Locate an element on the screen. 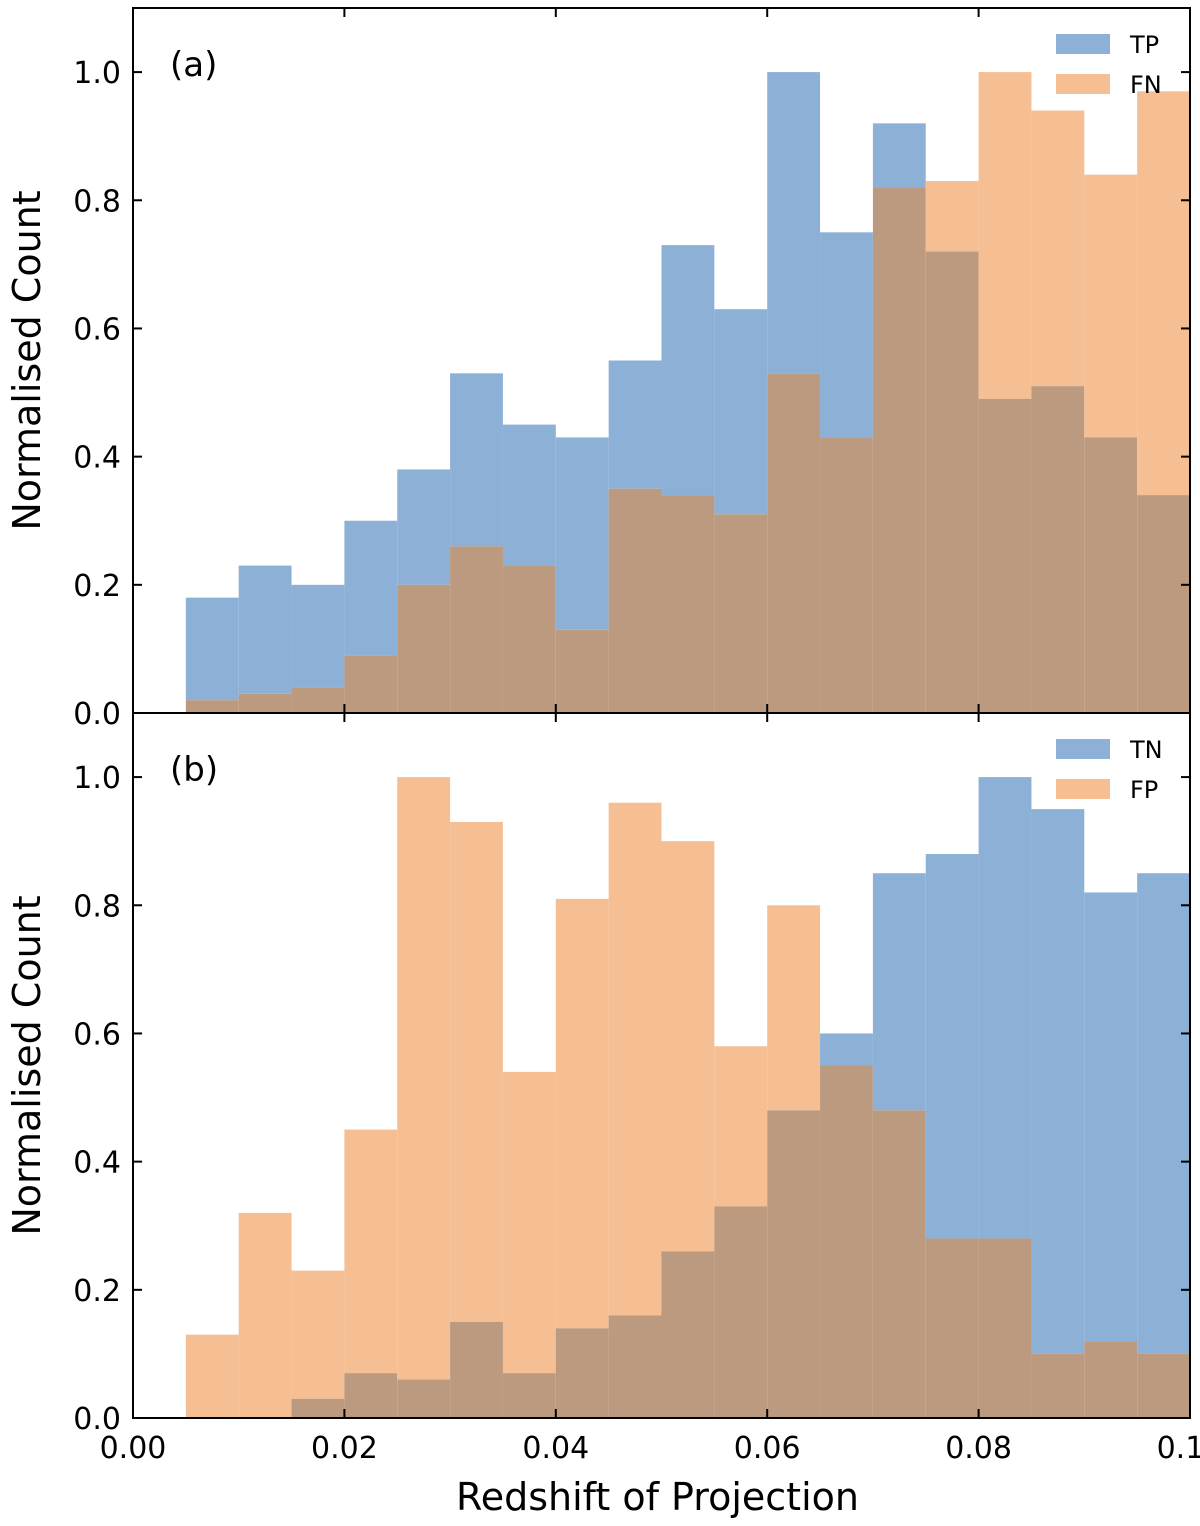 Image resolution: width=1200 pixels, height=1526 pixels. legend-swatch-tp is located at coordinates (1083, 44).